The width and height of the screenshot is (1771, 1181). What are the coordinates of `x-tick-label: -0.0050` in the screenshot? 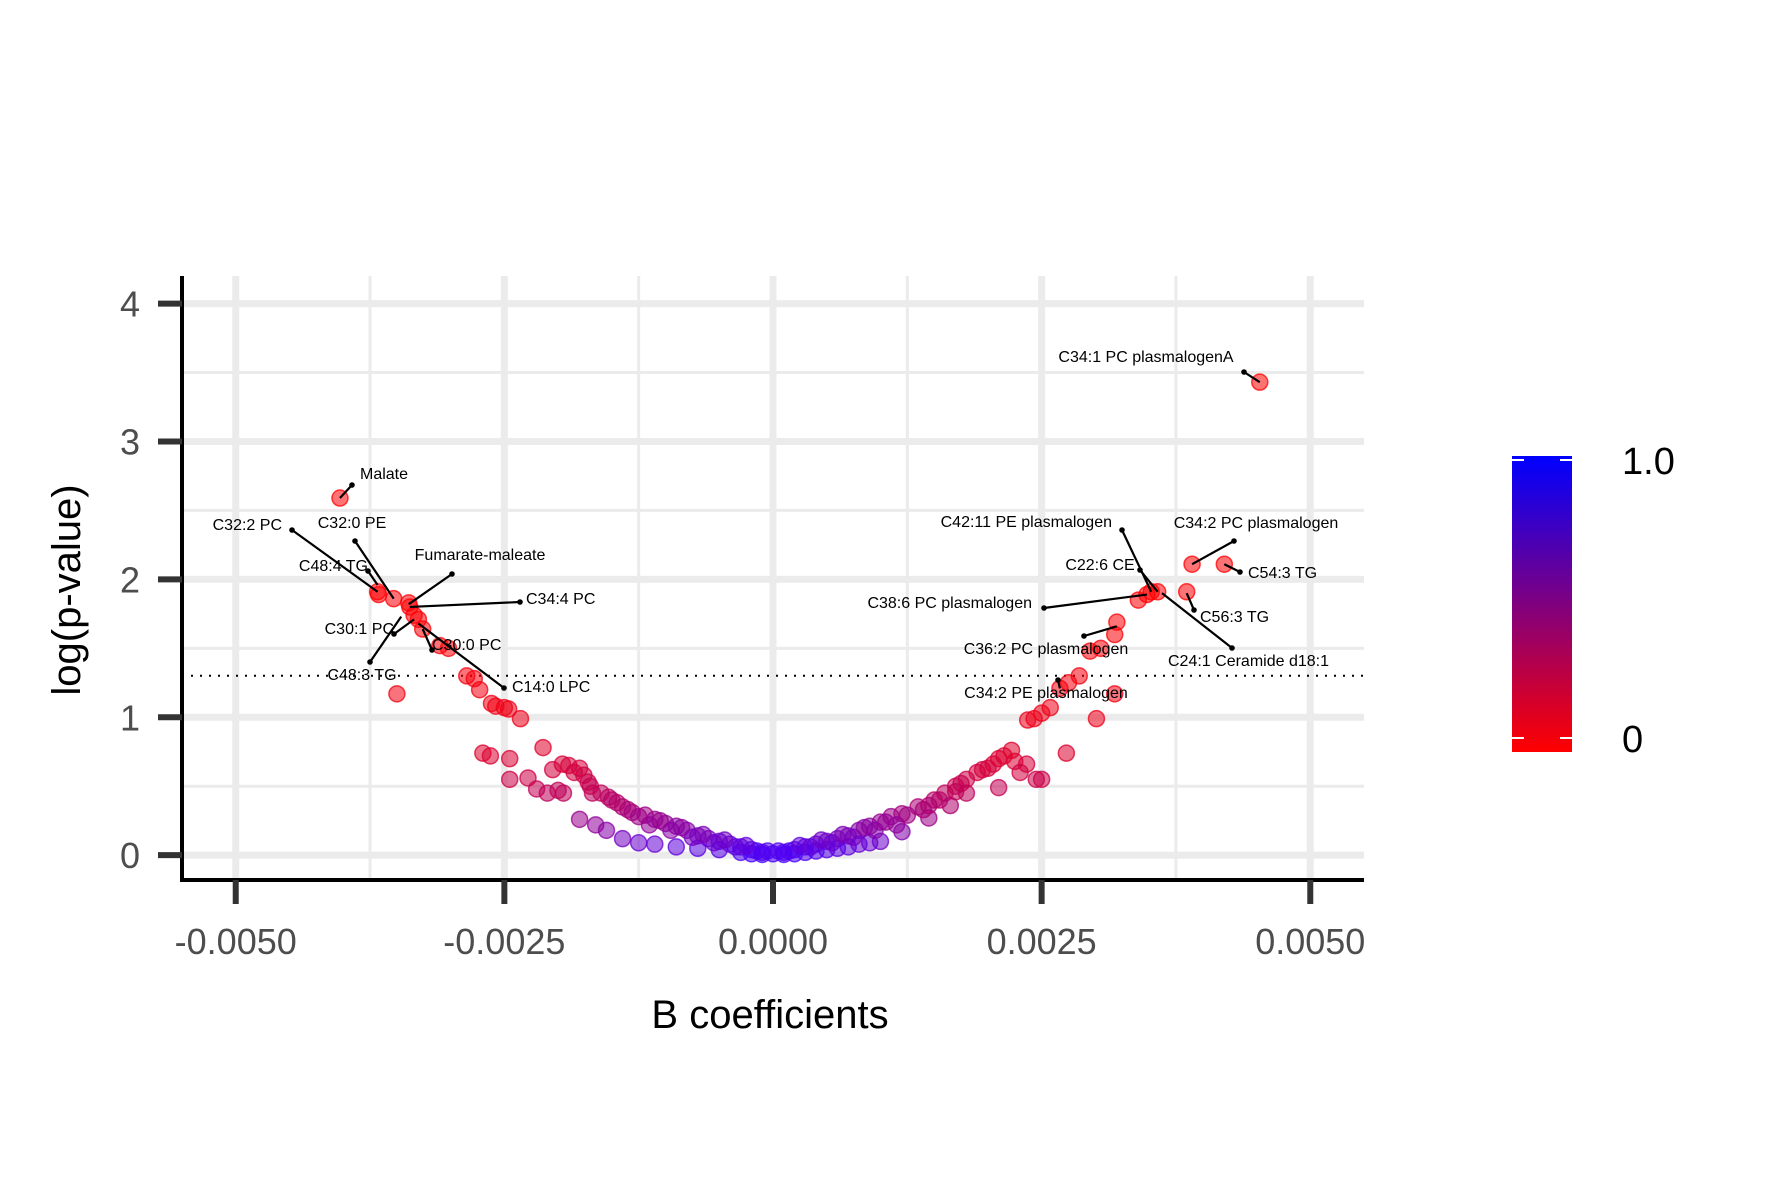 It's located at (236, 941).